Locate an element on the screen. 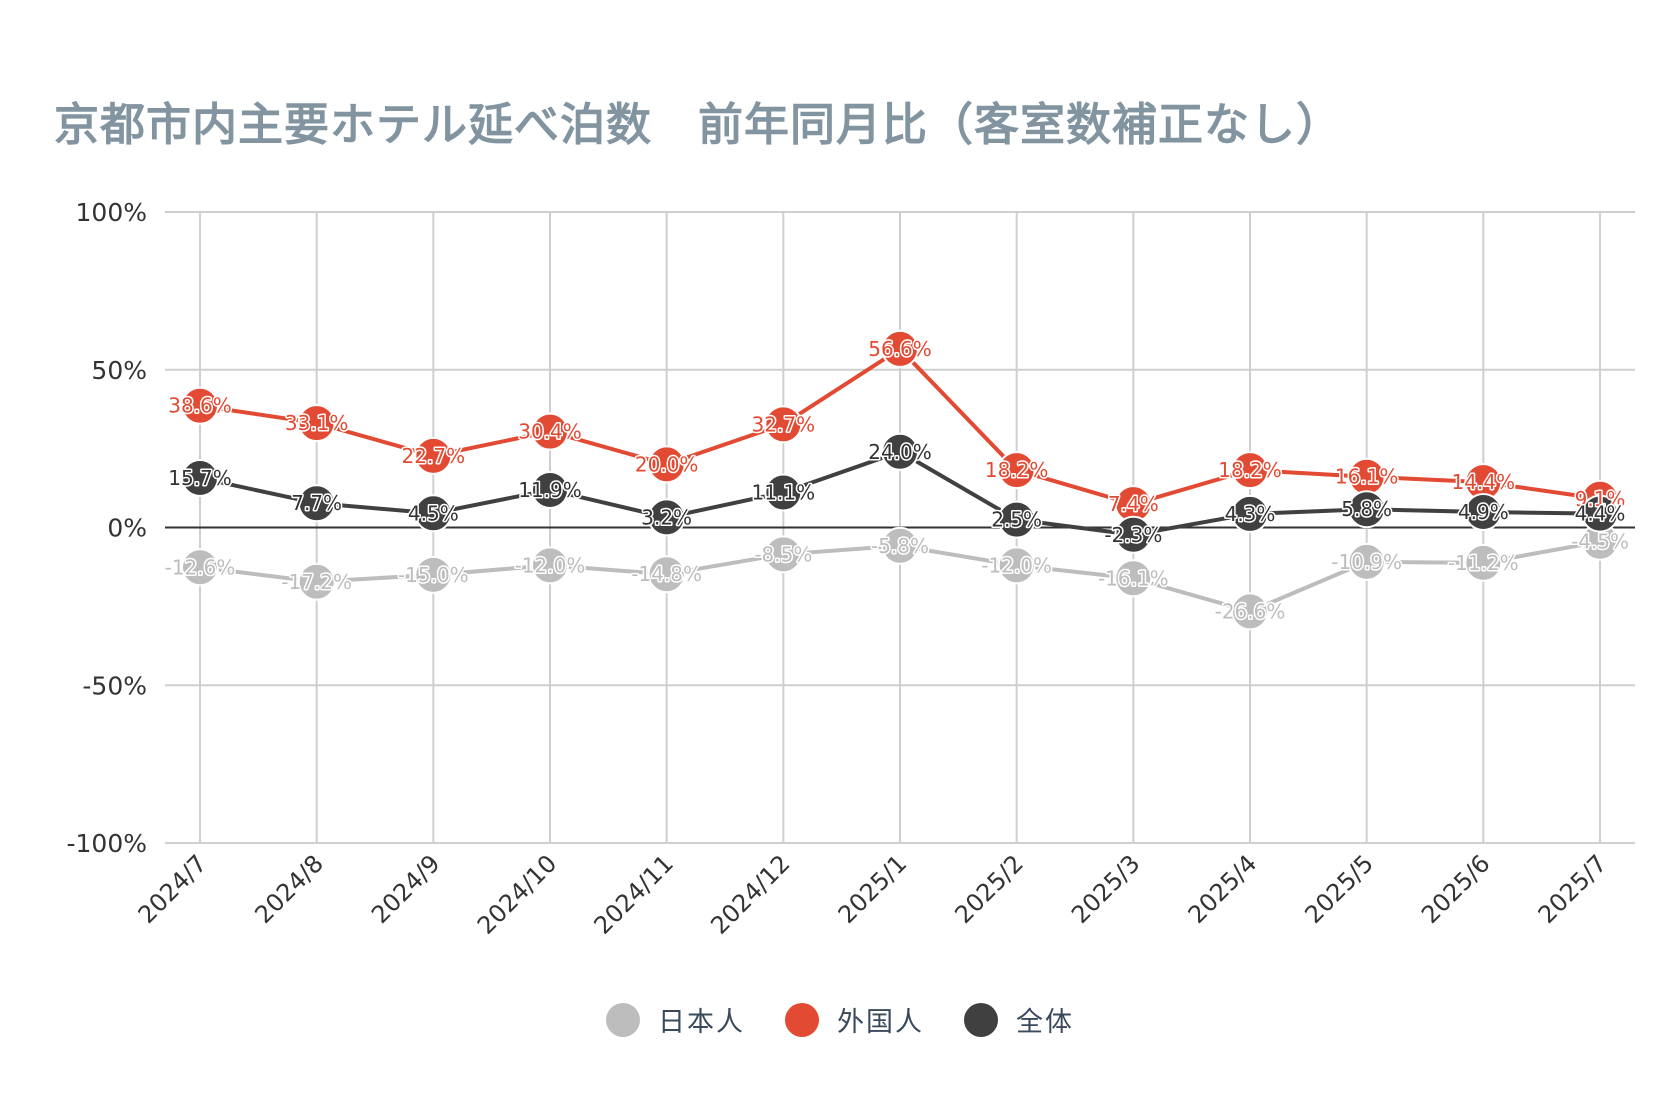 This screenshot has height=1120, width=1680. y-tick-label: -100% is located at coordinates (107, 843).